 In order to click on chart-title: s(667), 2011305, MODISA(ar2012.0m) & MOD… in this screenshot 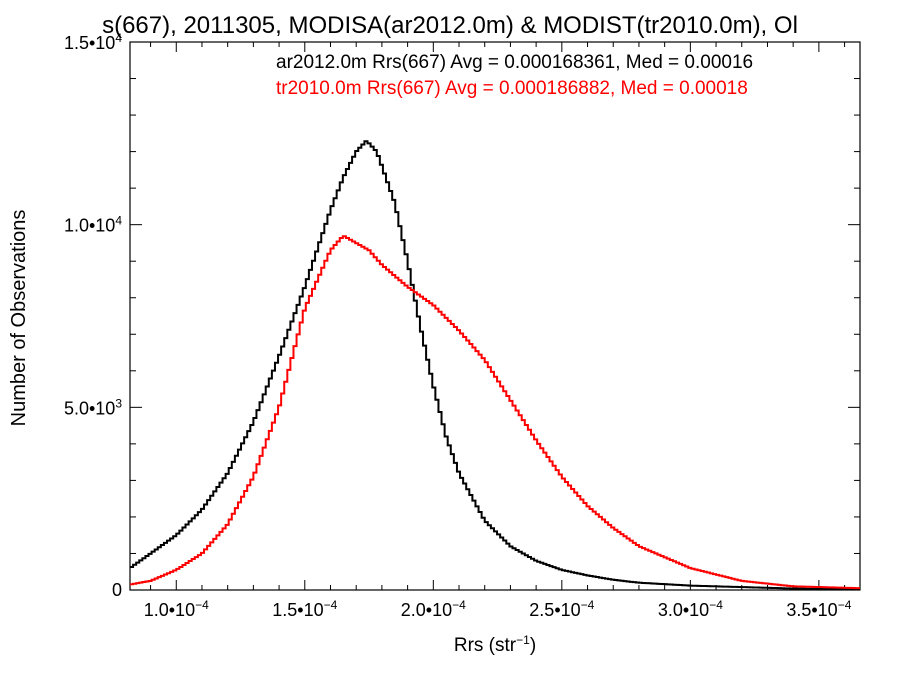, I will do `click(450, 25)`.